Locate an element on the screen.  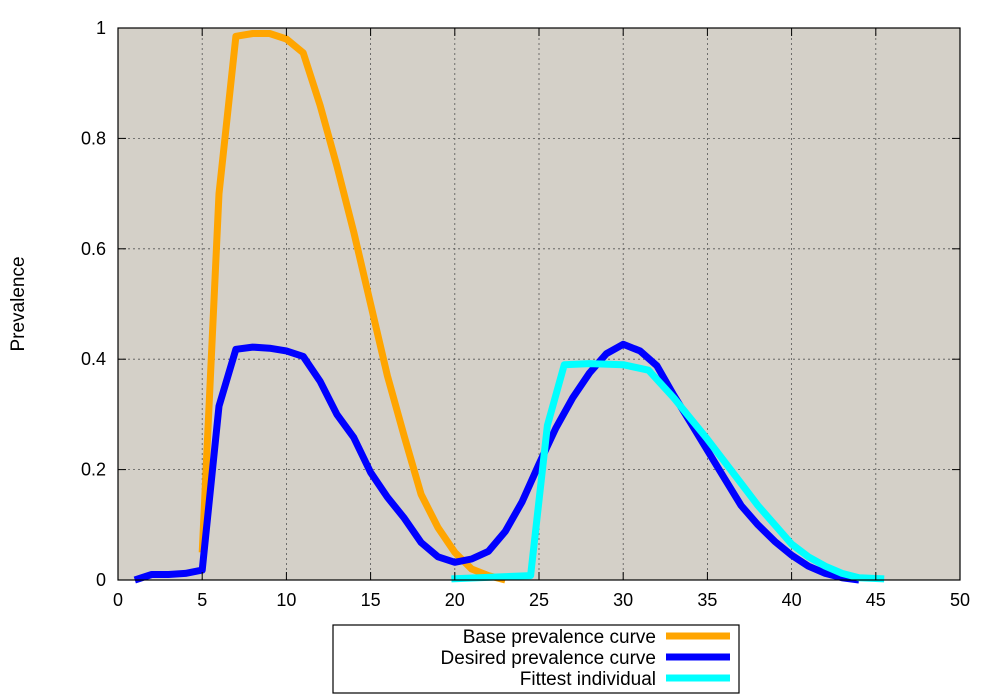
x-tick-label: 25 is located at coordinates (539, 600).